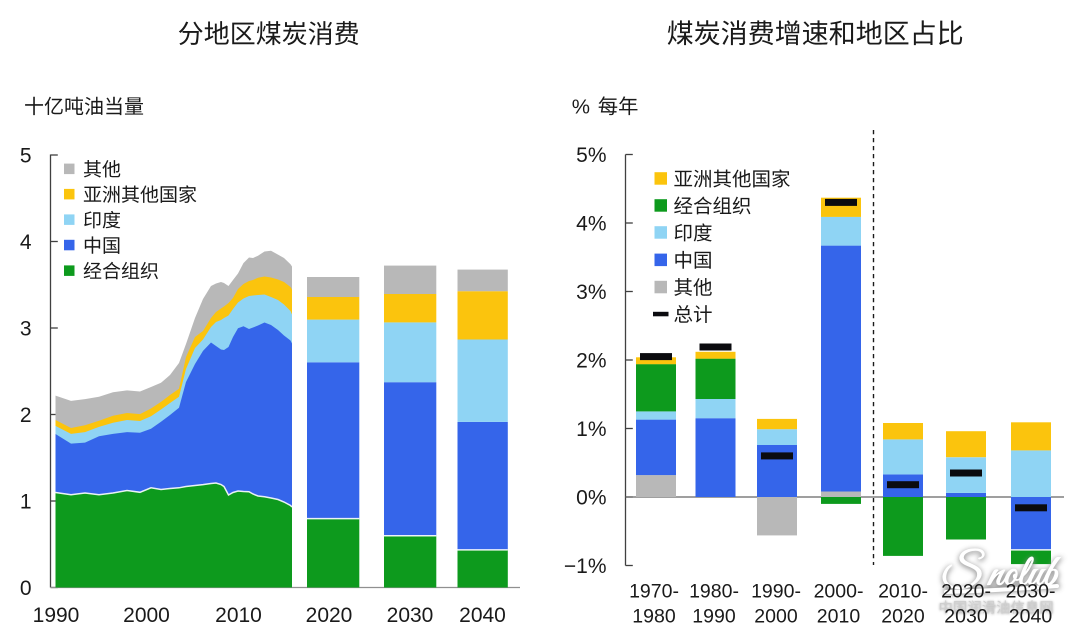 The height and width of the screenshot is (638, 1080). Describe the element at coordinates (26, 588) in the screenshot. I see `svg-text: 0` at that location.